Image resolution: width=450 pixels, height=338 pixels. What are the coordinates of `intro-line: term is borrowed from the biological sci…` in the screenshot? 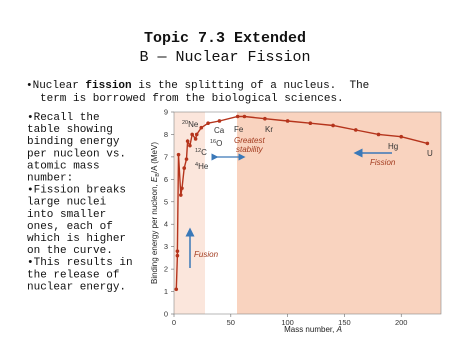 It's located at (192, 99).